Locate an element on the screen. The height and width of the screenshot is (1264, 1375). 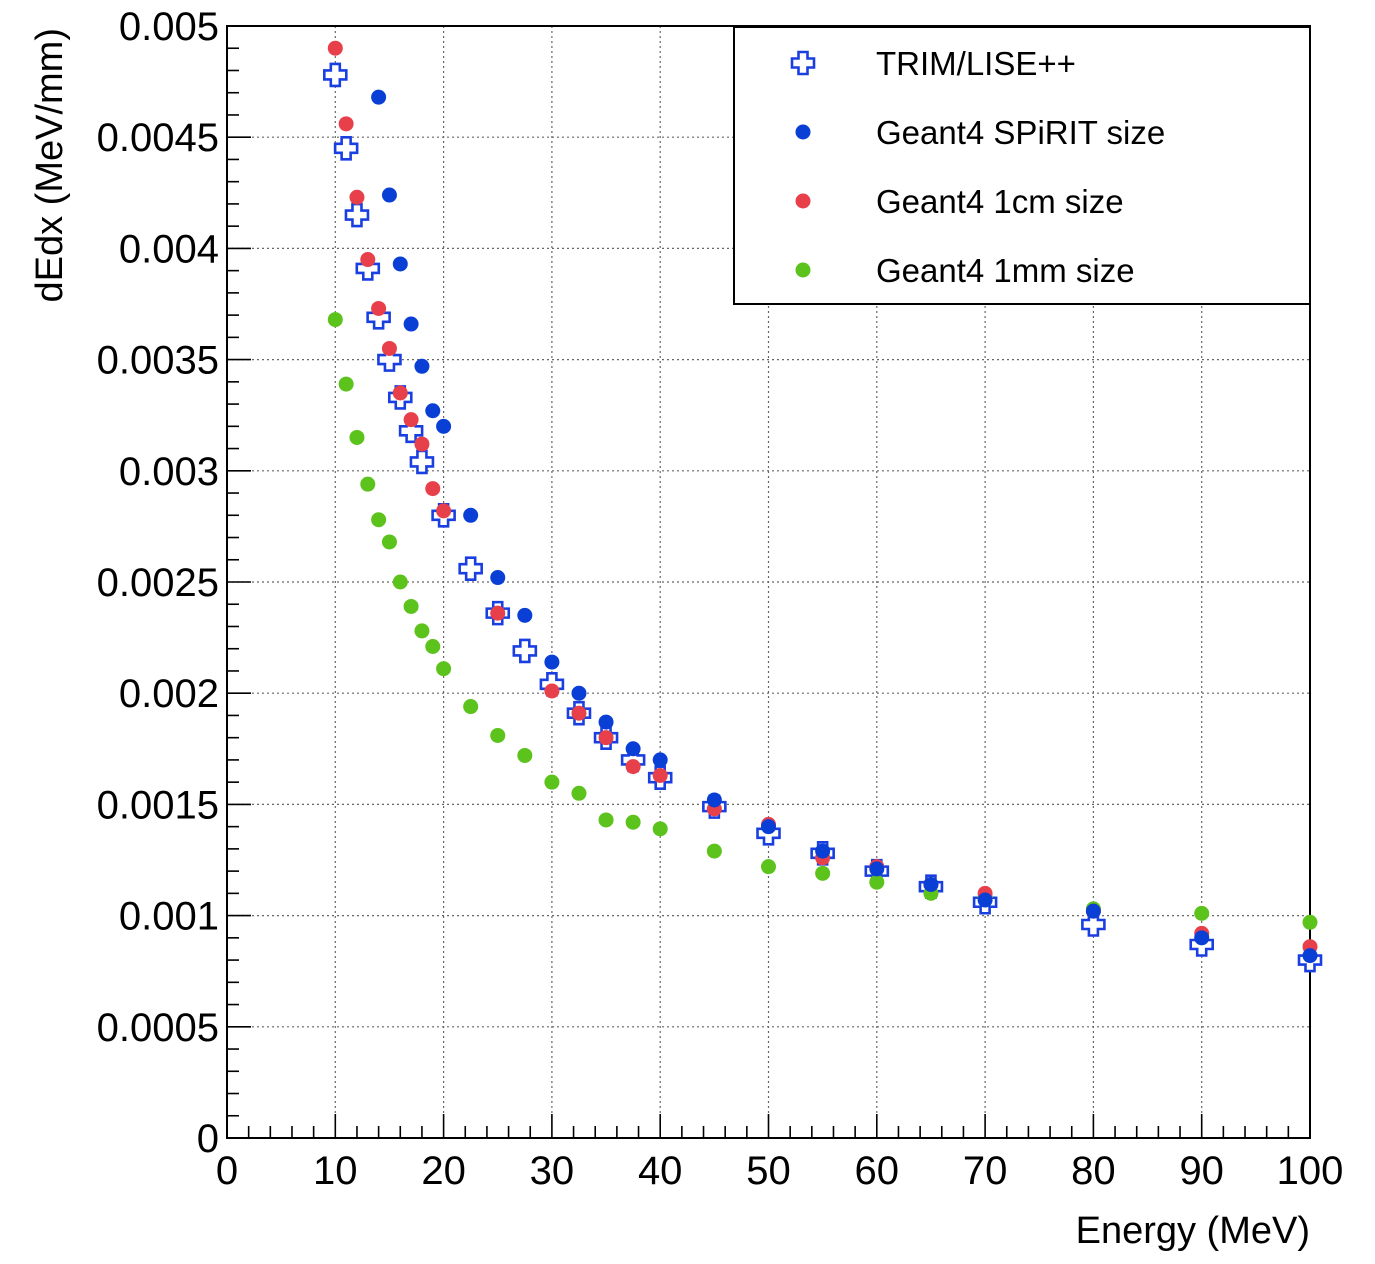
y-tick-label: 0.0045 is located at coordinates (158, 138).